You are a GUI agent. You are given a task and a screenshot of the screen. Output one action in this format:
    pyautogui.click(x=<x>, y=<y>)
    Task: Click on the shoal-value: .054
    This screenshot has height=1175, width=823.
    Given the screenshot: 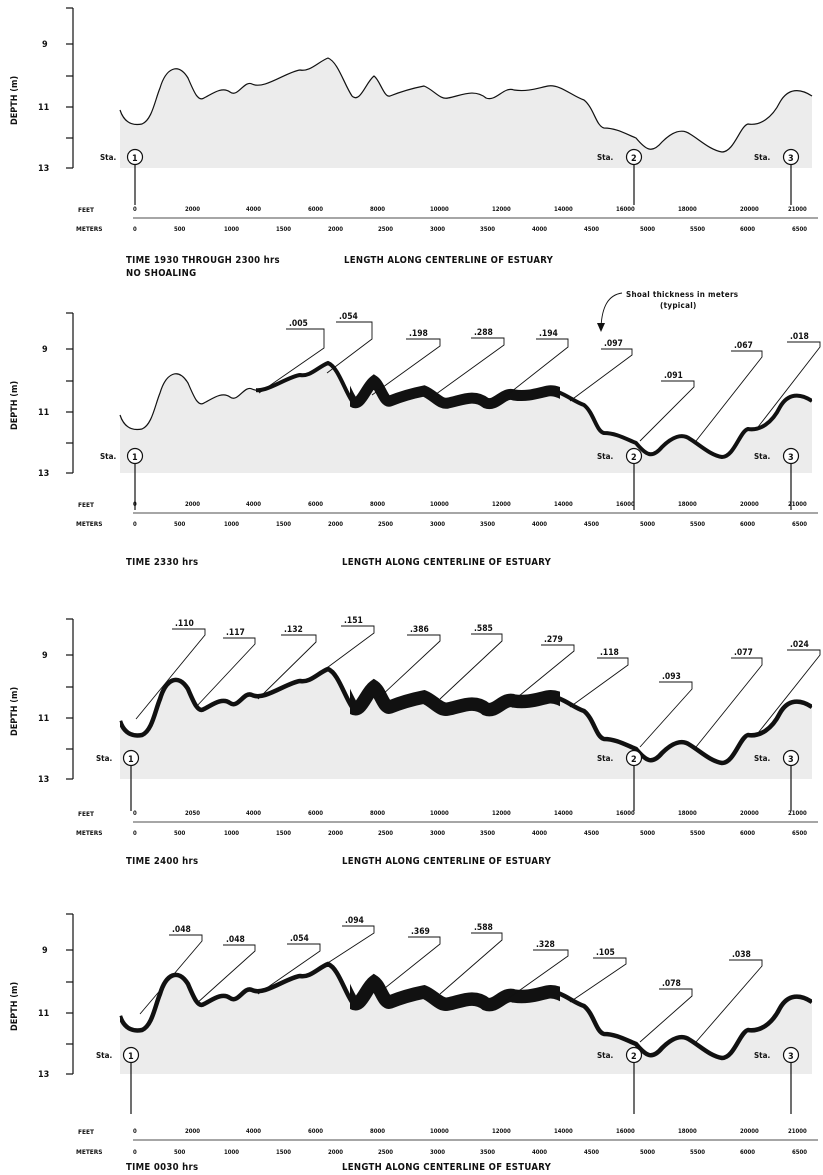 What is the action you would take?
    pyautogui.click(x=299, y=939)
    